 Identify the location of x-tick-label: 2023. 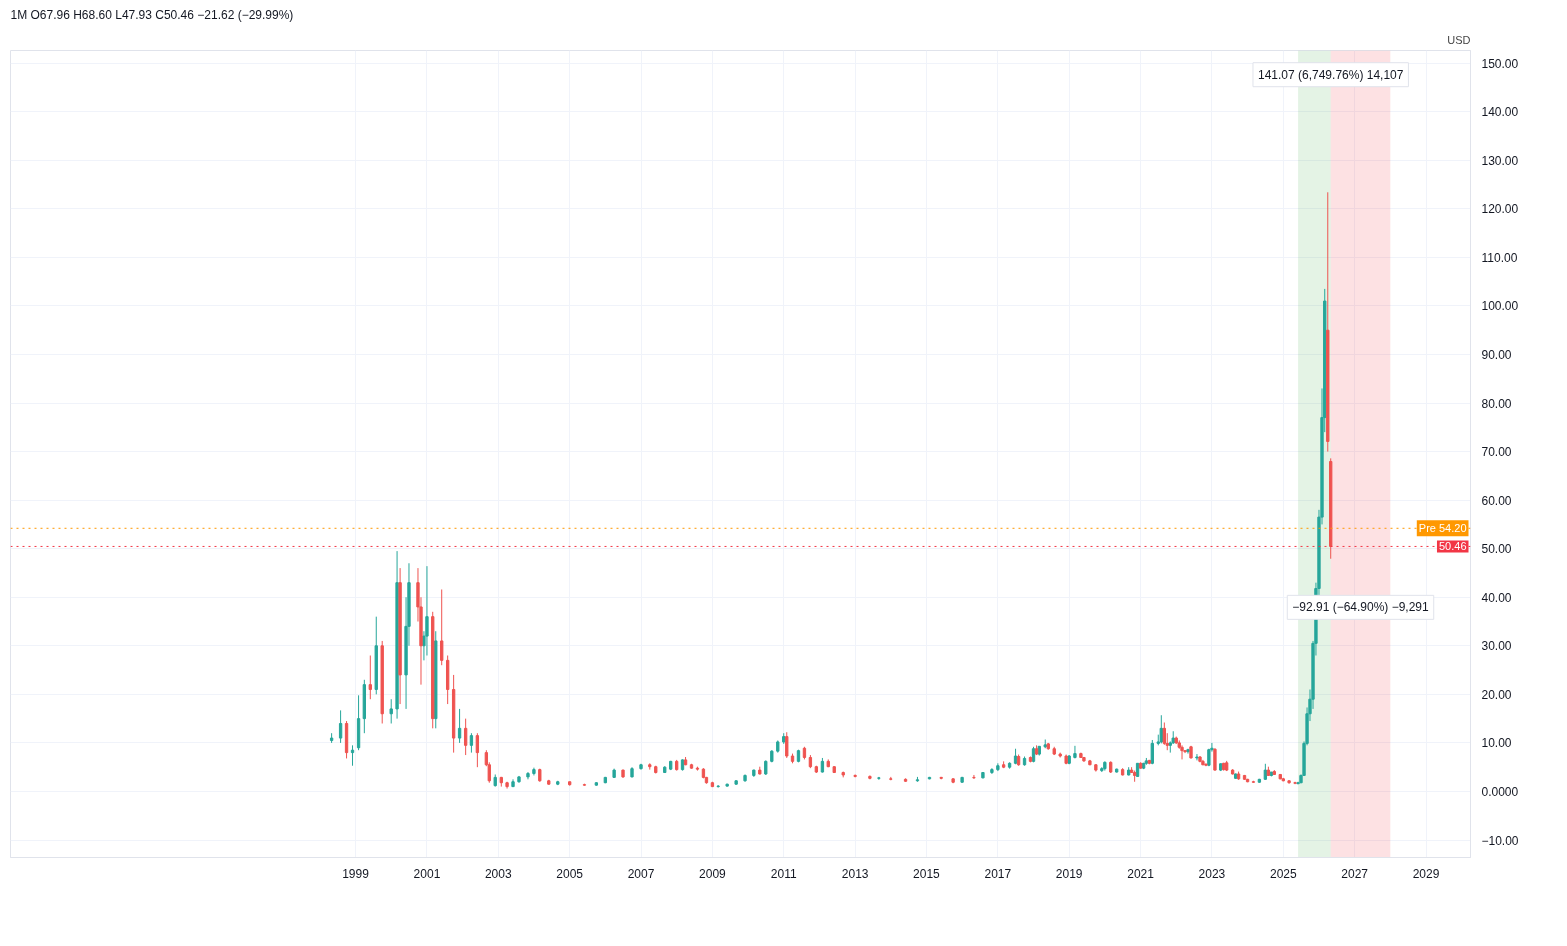
(1212, 873).